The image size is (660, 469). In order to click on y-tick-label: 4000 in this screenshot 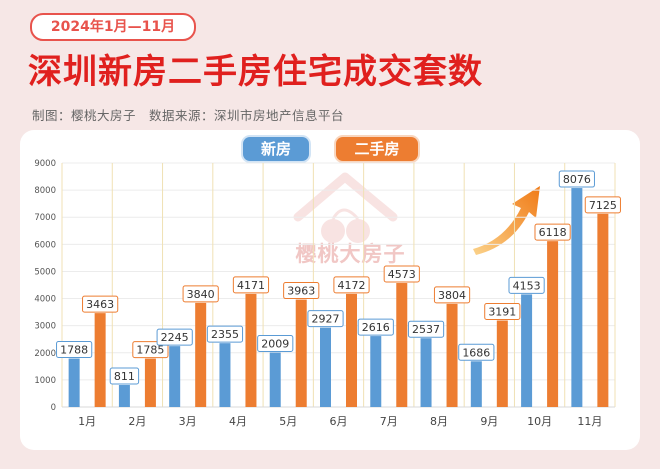, I will do `click(45, 300)`.